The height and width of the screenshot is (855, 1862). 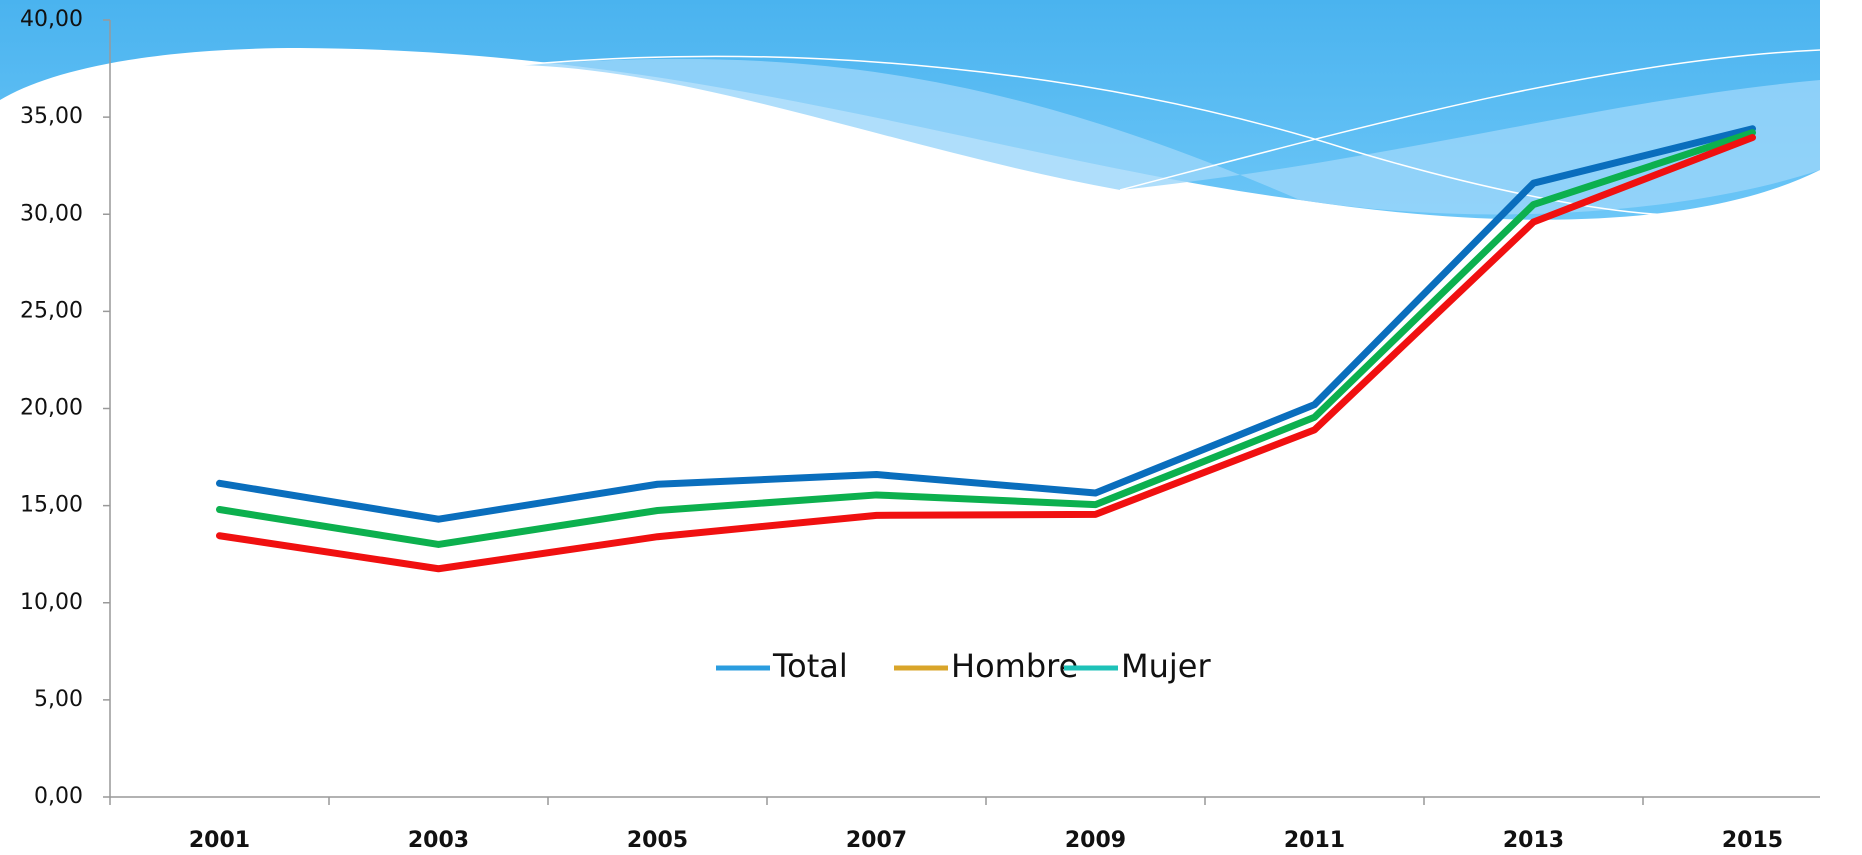 What do you see at coordinates (51, 213) in the screenshot?
I see `y-tick-label: 30,00` at bounding box center [51, 213].